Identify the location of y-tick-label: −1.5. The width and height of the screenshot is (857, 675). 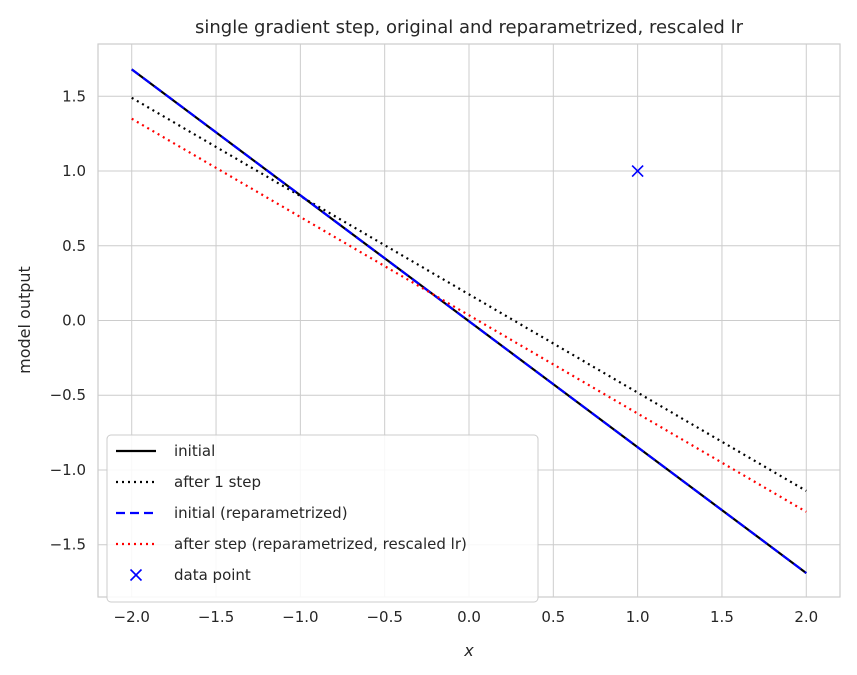
(68, 545).